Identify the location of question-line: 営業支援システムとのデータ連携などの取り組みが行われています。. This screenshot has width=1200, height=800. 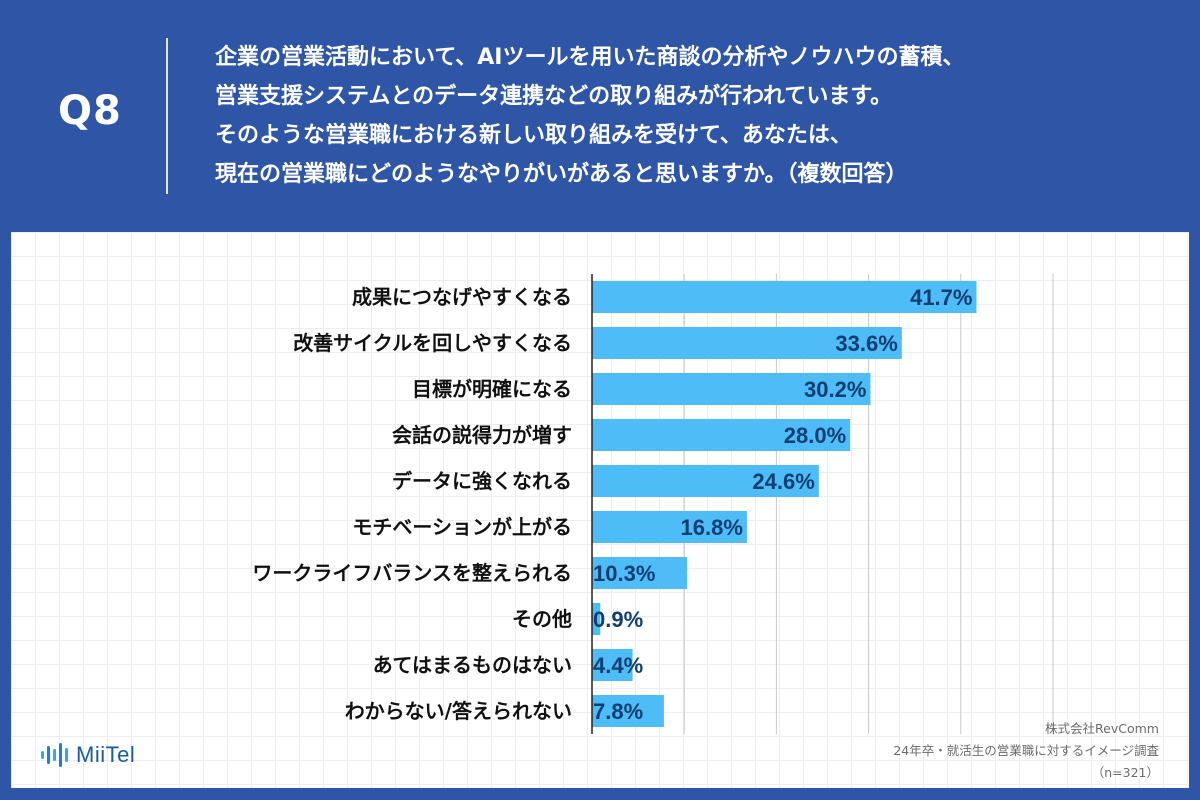
(554, 96).